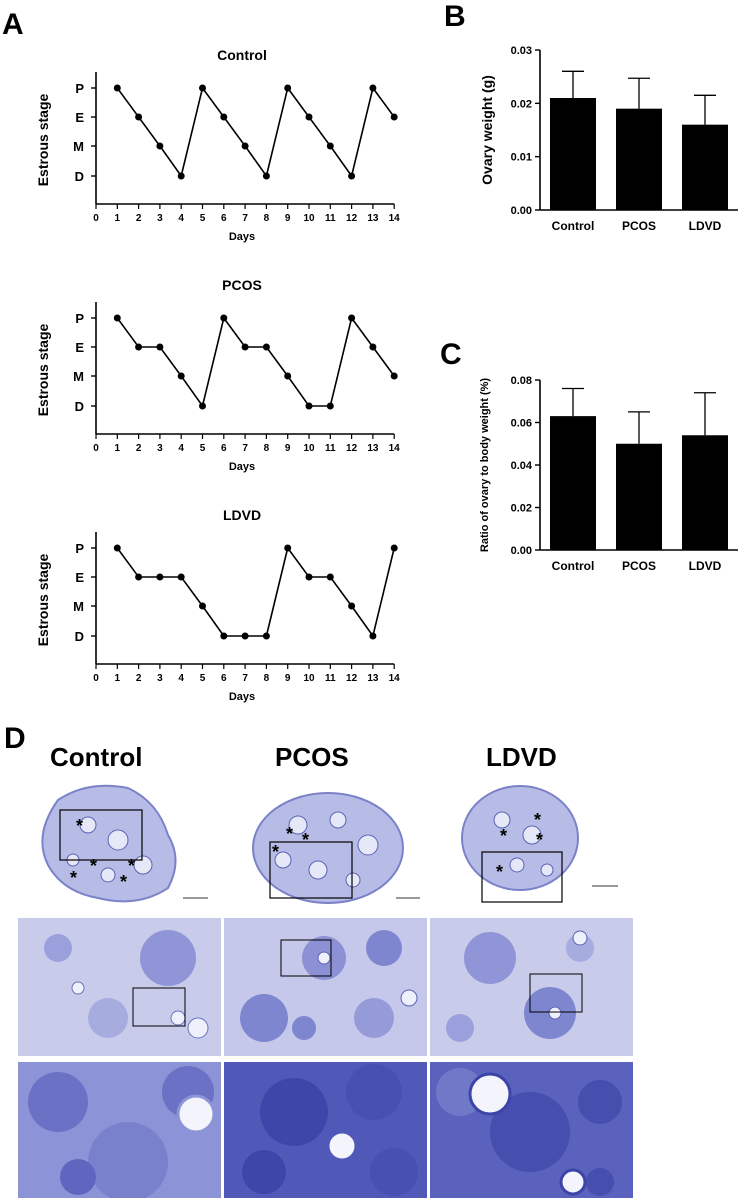 This screenshot has width=749, height=1200. Describe the element at coordinates (521, 211) in the screenshot. I see `y-tick-label: 0.00` at that location.